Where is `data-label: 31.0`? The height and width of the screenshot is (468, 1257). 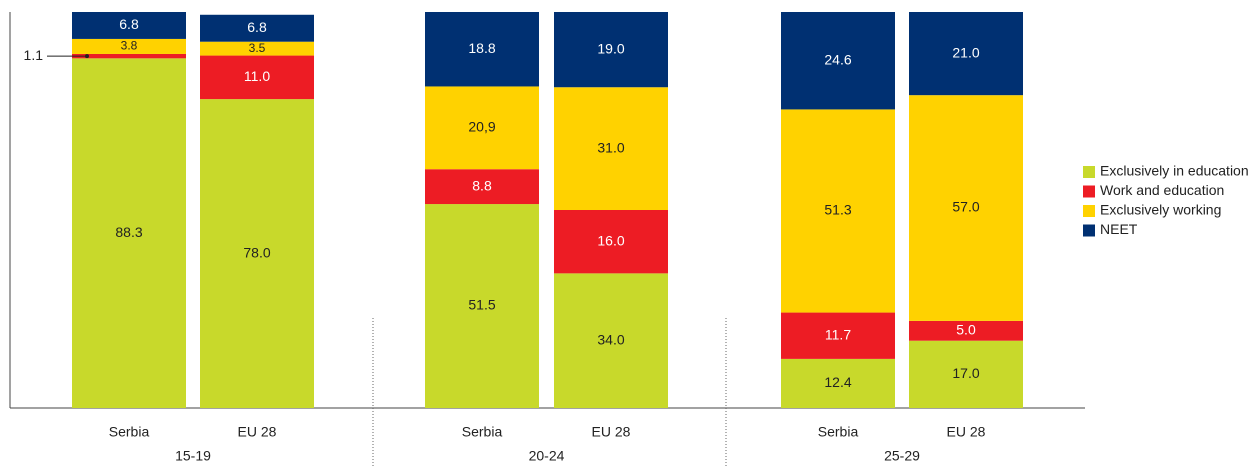 data-label: 31.0 is located at coordinates (610, 147).